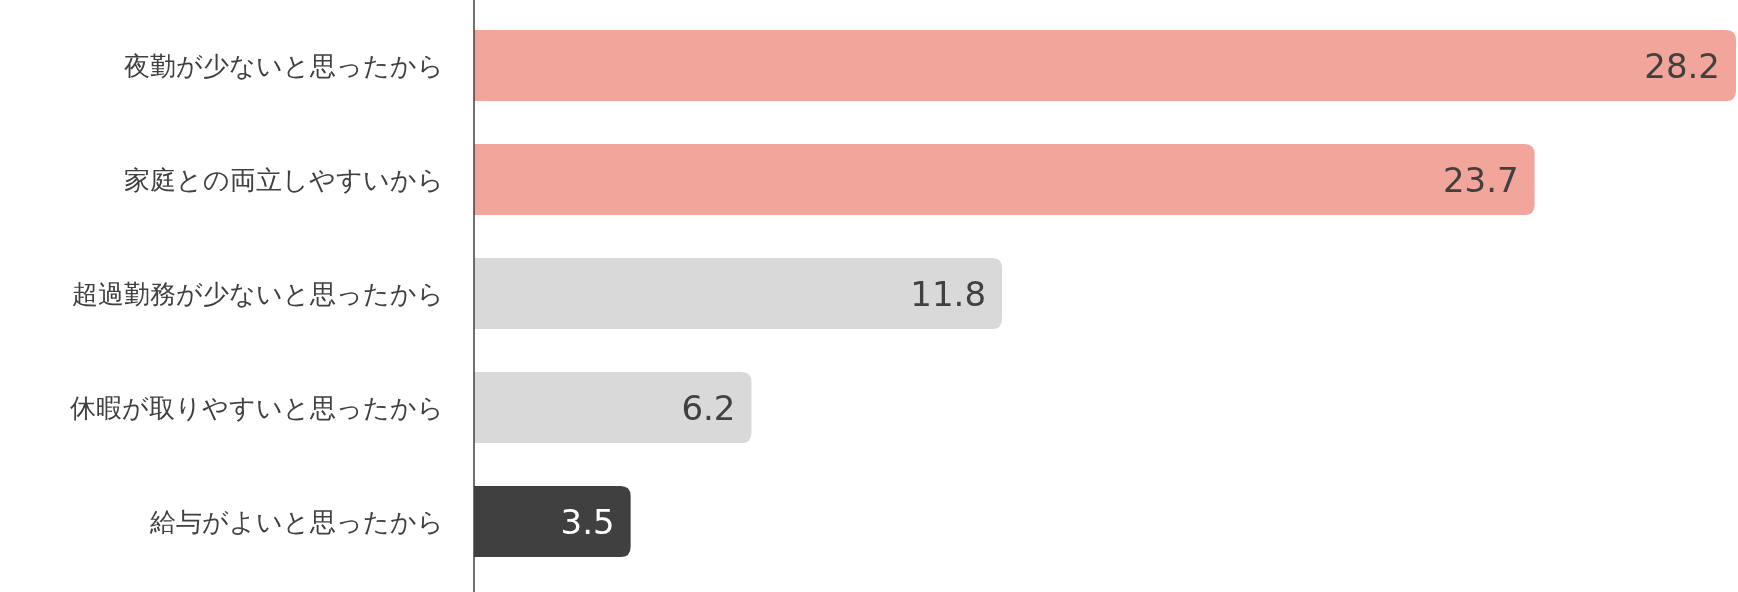 The width and height of the screenshot is (1738, 592). I want to click on category: 超過勤務が少ないと思ったから, so click(258, 293).